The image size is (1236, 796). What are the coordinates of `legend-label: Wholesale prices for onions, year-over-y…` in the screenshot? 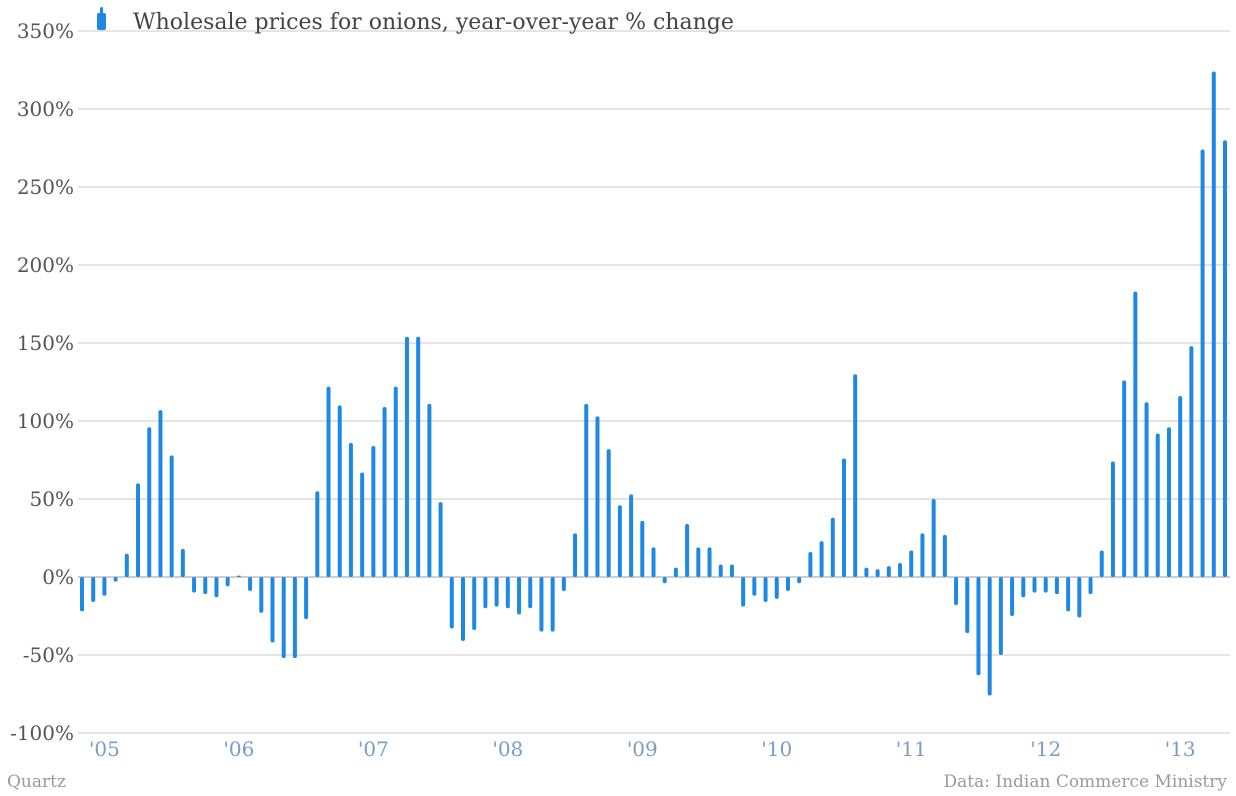 It's located at (433, 22).